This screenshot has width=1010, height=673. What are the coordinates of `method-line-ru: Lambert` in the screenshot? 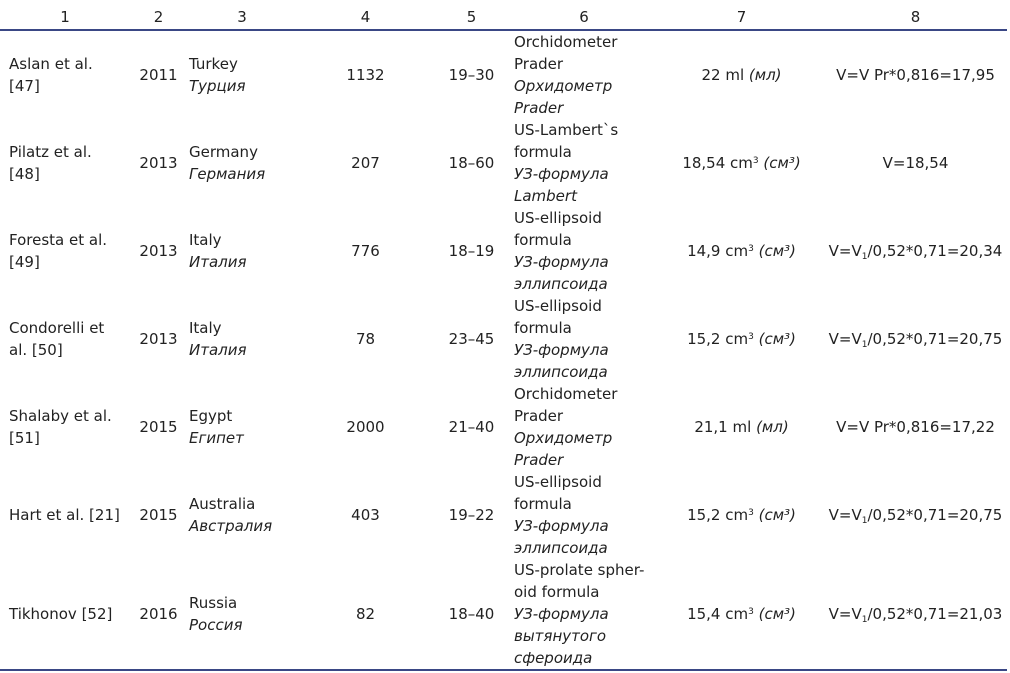 It's located at (545, 196).